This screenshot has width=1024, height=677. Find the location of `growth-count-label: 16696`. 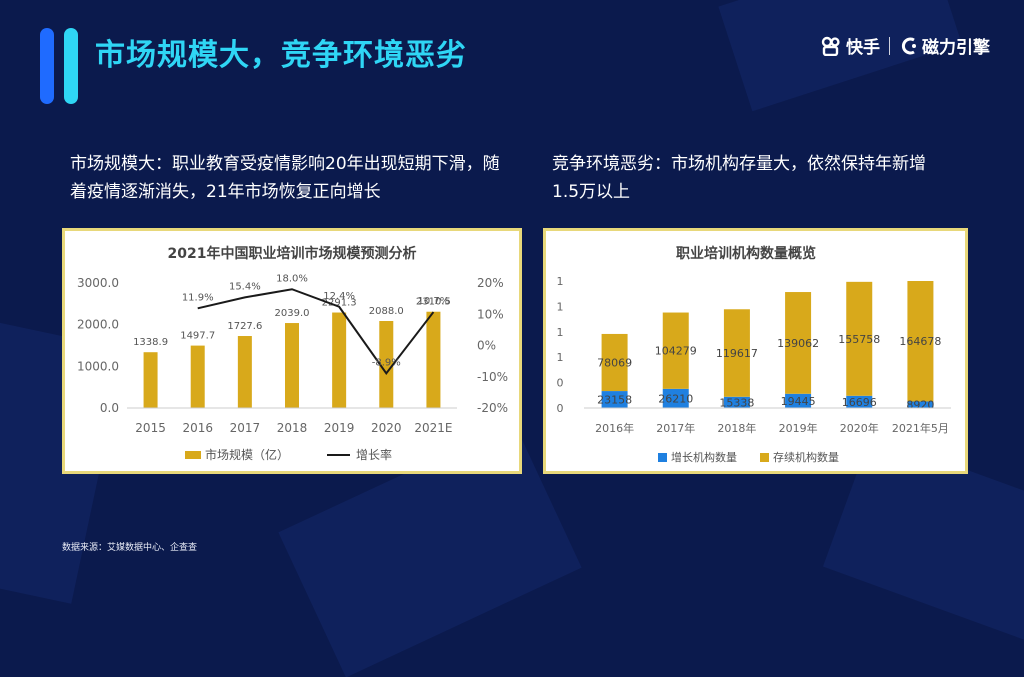

growth-count-label: 16696 is located at coordinates (859, 402).